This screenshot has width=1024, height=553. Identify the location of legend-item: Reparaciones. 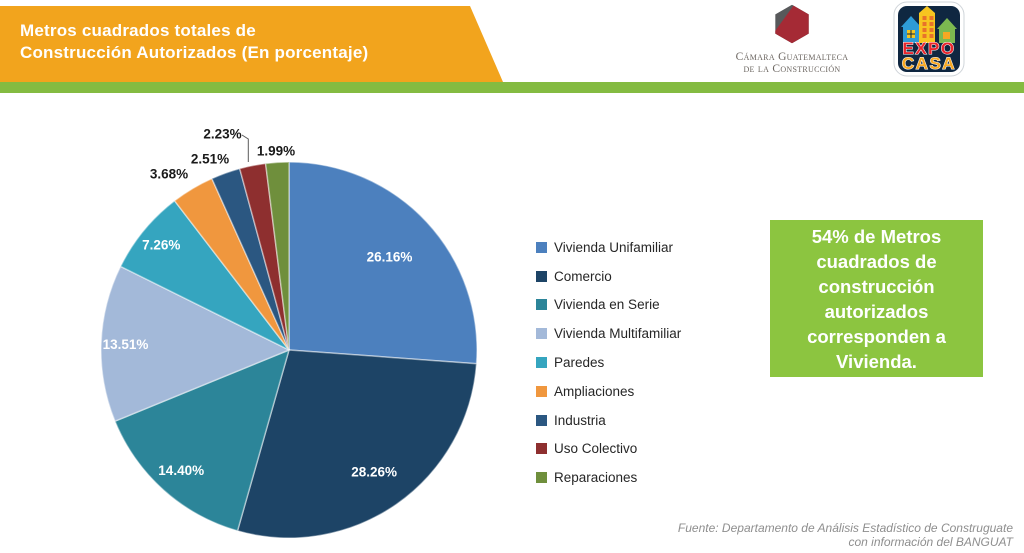
(608, 477).